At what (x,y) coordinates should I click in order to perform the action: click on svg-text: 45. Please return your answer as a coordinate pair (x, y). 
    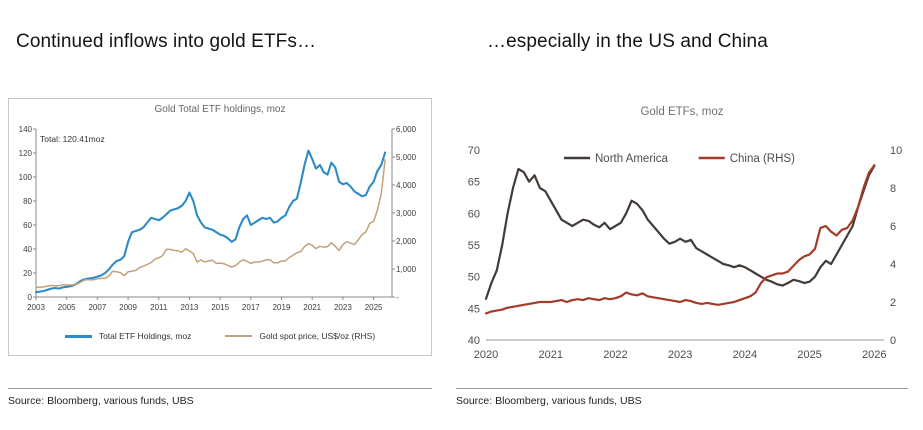
    Looking at the image, I should click on (474, 309).